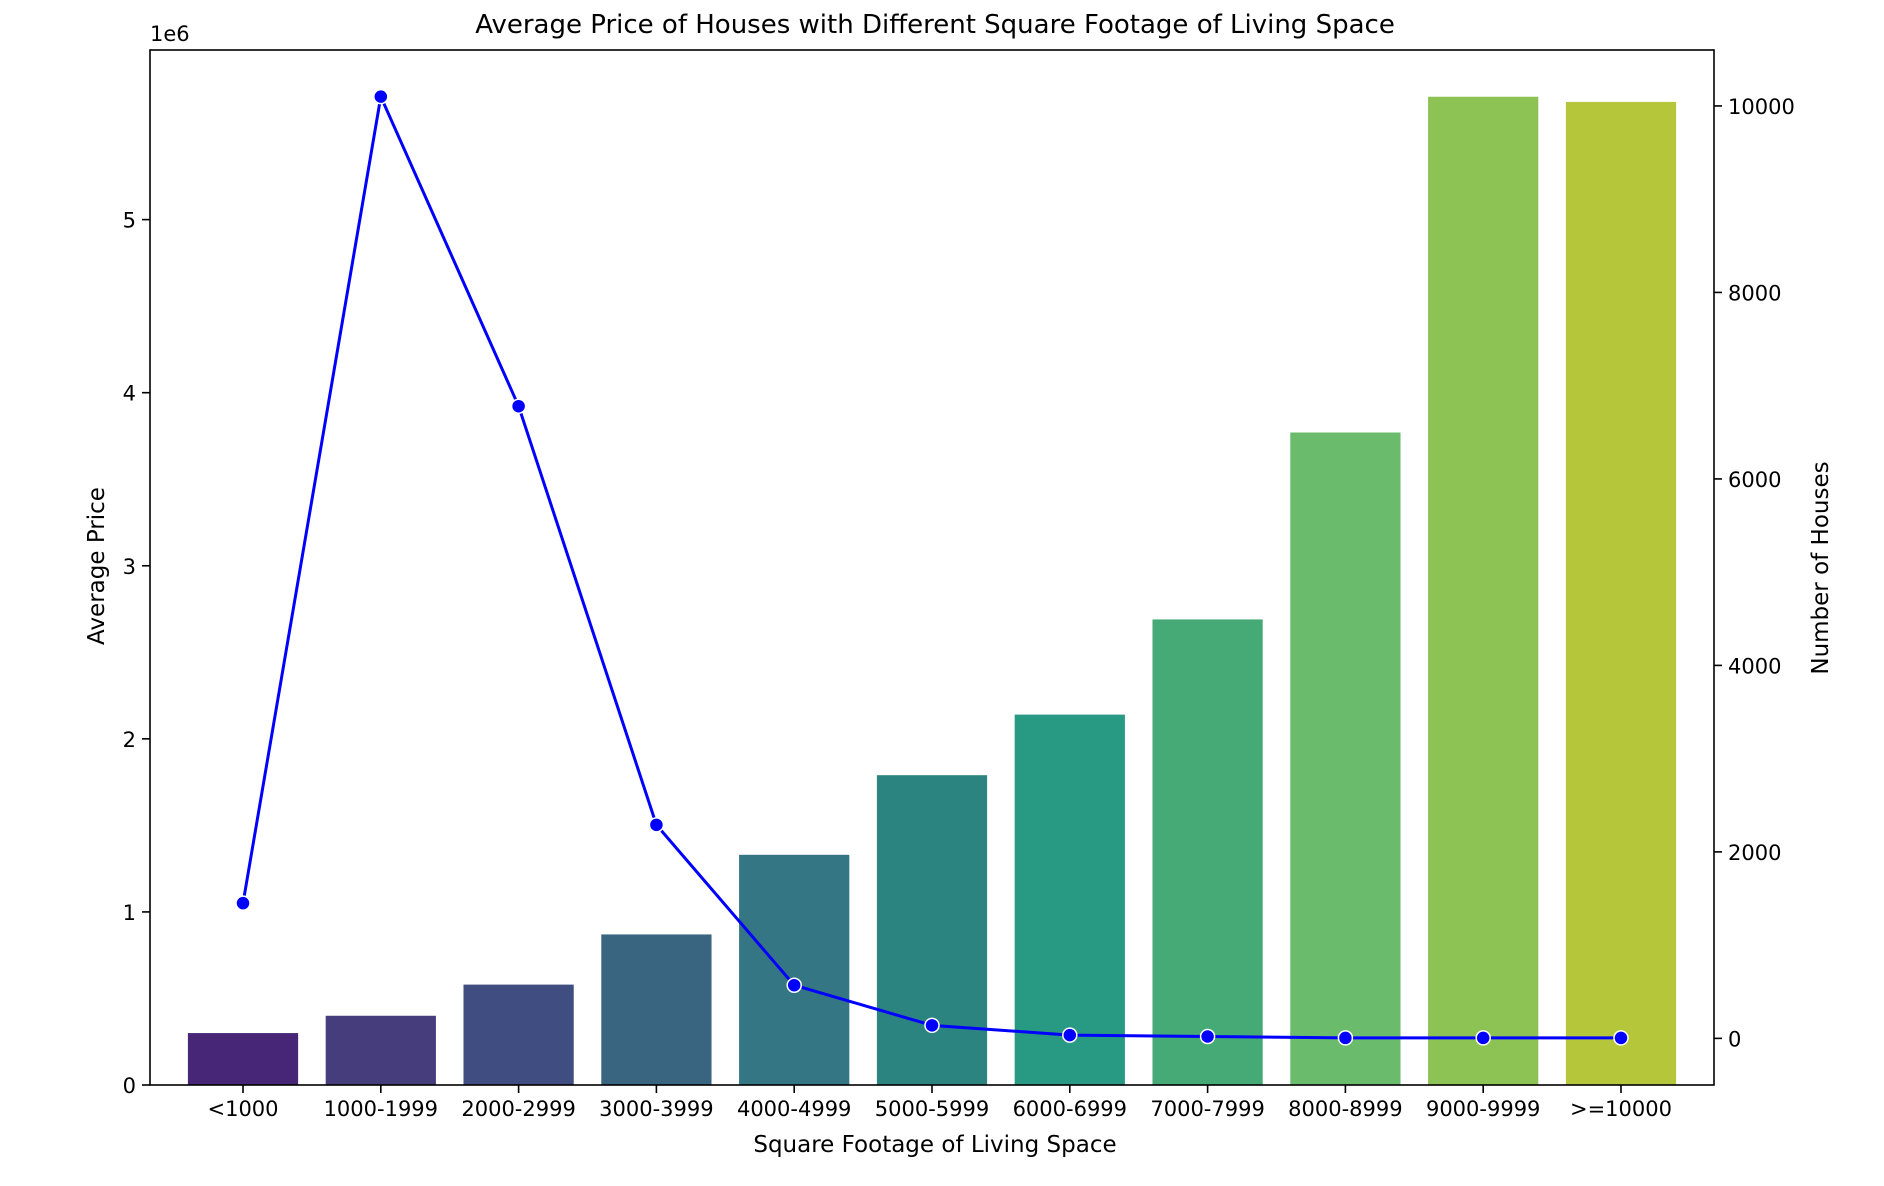 The image size is (1884, 1186). Describe the element at coordinates (656, 1109) in the screenshot. I see `x-tick-label: 3000-3999` at that location.